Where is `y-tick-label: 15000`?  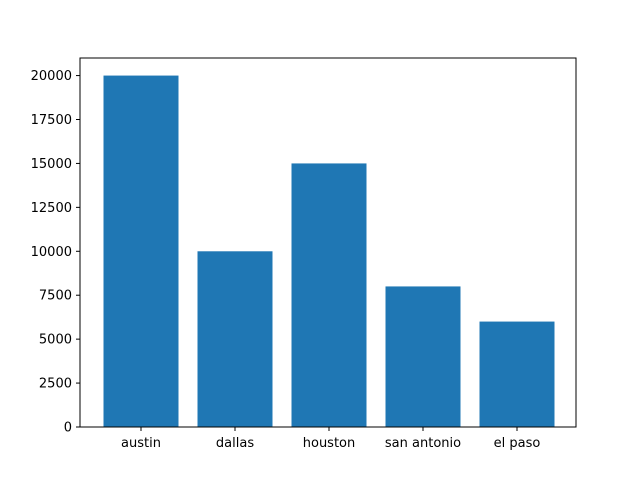
y-tick-label: 15000 is located at coordinates (51, 164).